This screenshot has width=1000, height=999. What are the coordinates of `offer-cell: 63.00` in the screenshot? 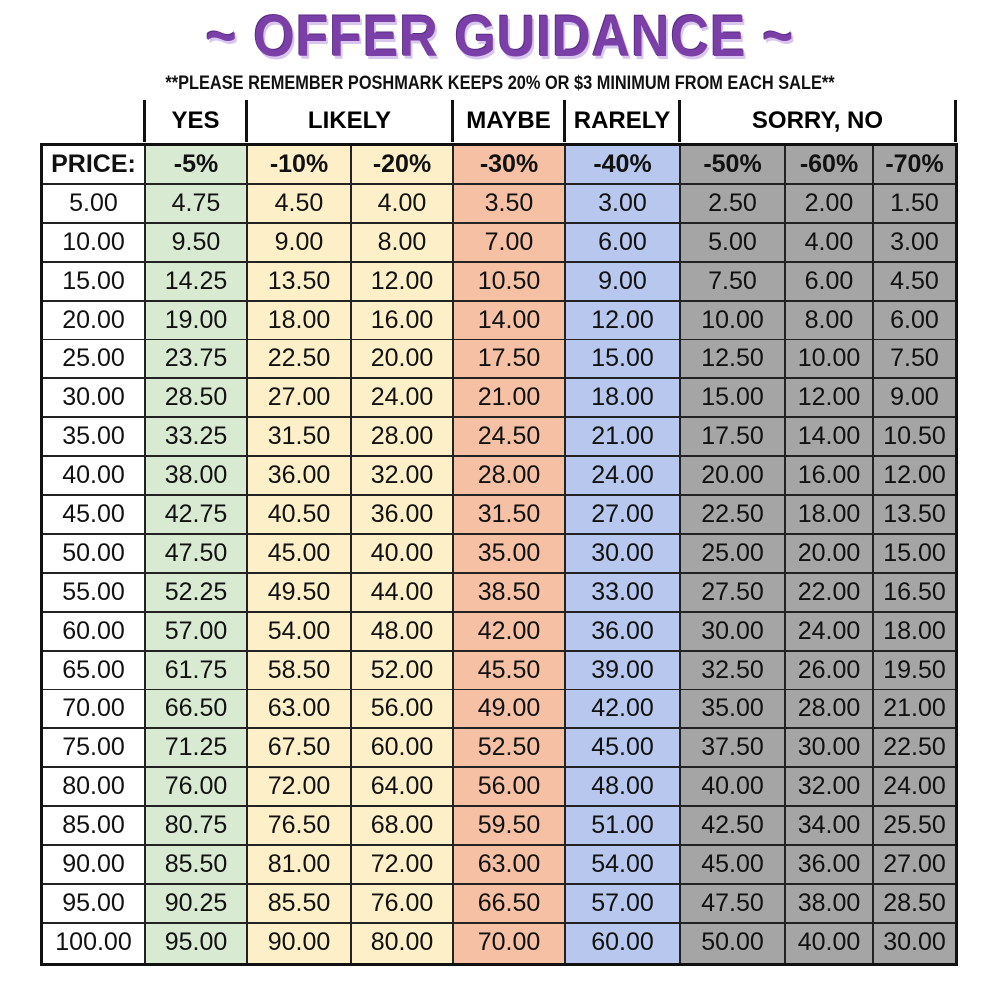 It's located at (510, 865).